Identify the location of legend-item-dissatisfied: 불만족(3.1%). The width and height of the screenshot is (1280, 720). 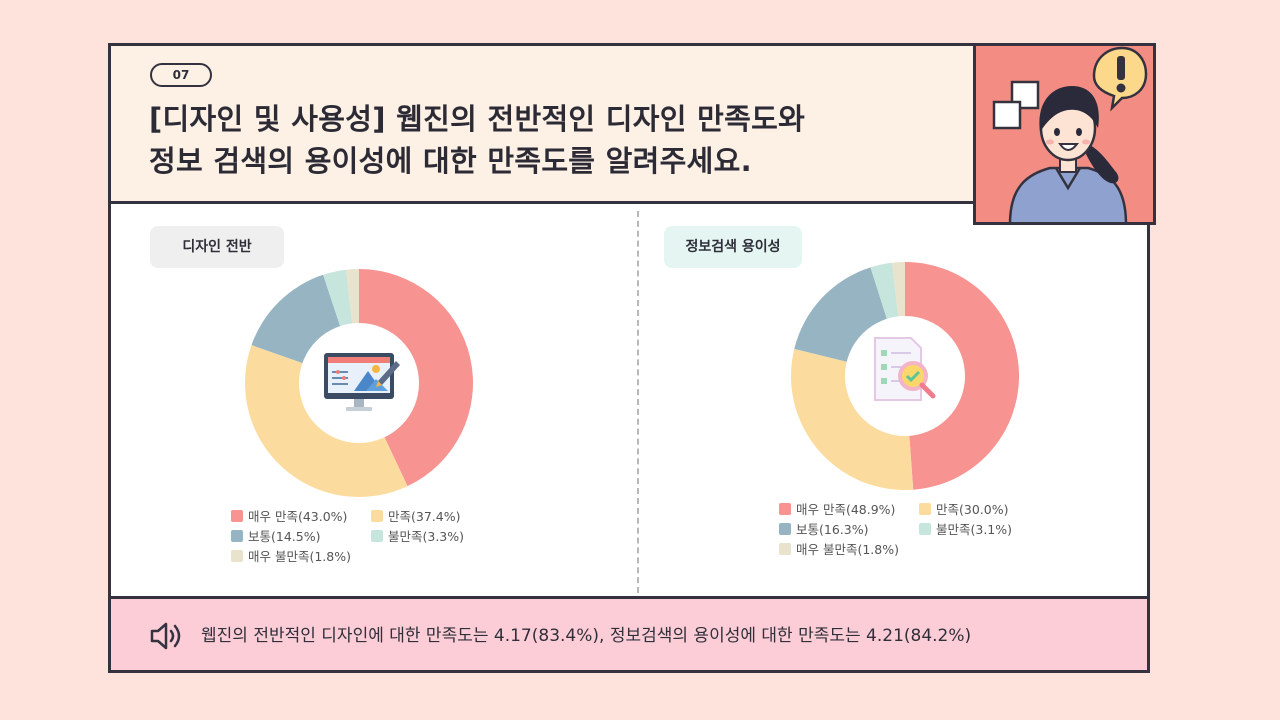
(965, 530).